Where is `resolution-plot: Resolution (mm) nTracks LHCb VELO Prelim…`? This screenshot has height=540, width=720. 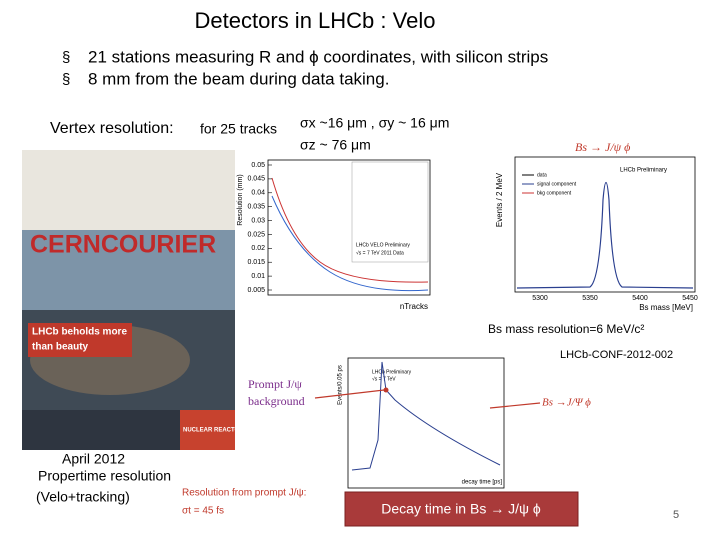
resolution-plot: Resolution (mm) nTracks LHCb VELO Prelim… is located at coordinates (334, 235).